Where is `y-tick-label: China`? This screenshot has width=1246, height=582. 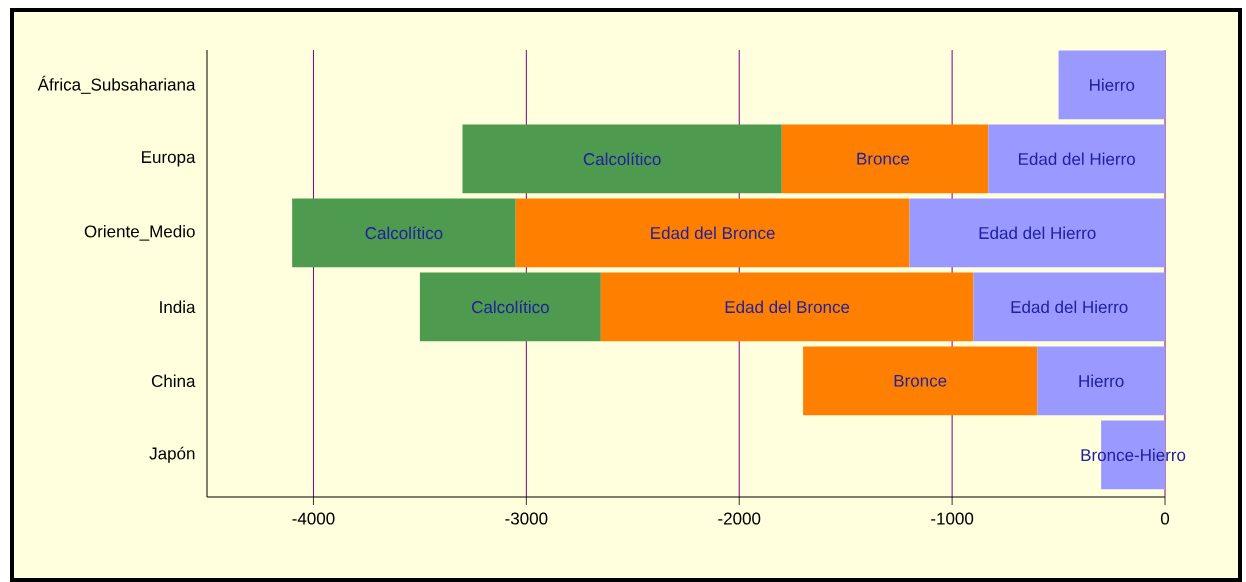 y-tick-label: China is located at coordinates (173, 381).